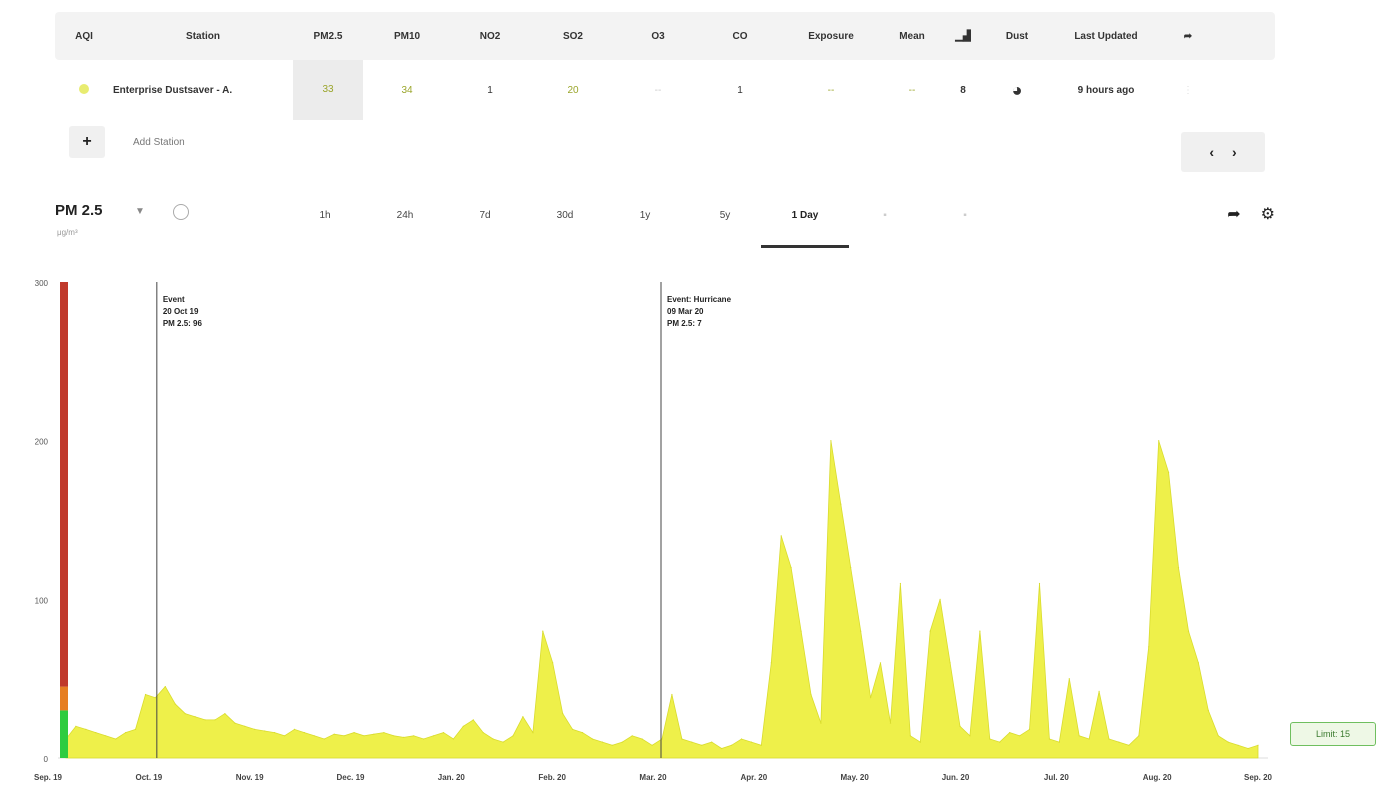 The image size is (1383, 803). I want to click on range-tab-30d: 30d, so click(565, 215).